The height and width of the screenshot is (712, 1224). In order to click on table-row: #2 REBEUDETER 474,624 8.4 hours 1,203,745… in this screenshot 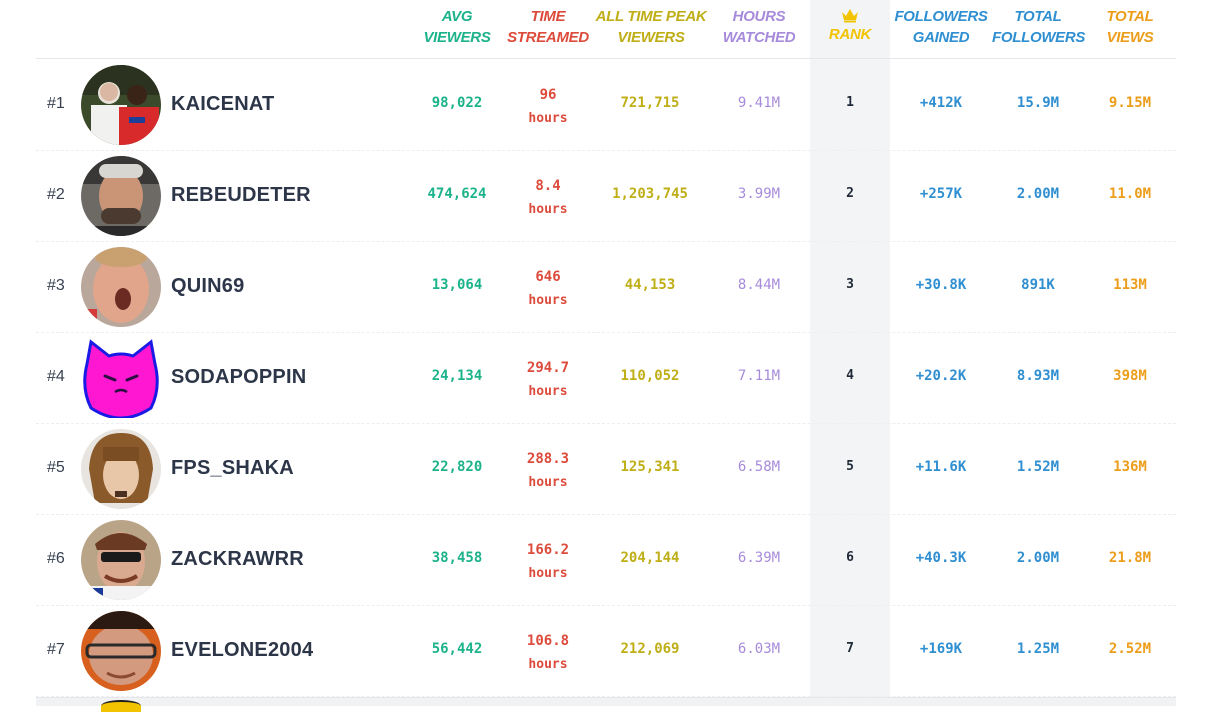, I will do `click(606, 196)`.